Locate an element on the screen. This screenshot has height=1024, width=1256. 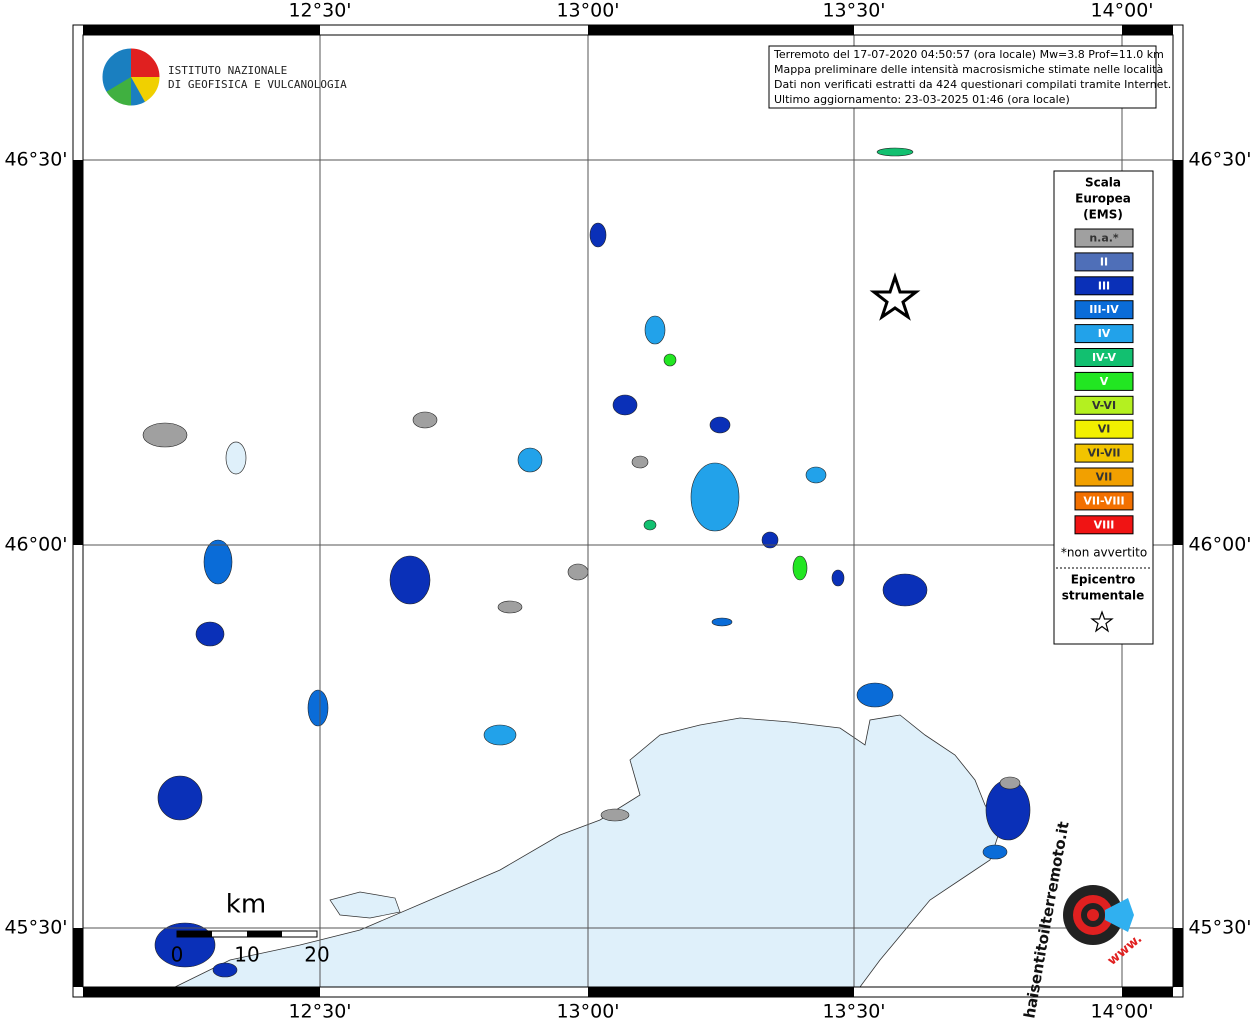
lon-label: 13°00' is located at coordinates (587, 11).